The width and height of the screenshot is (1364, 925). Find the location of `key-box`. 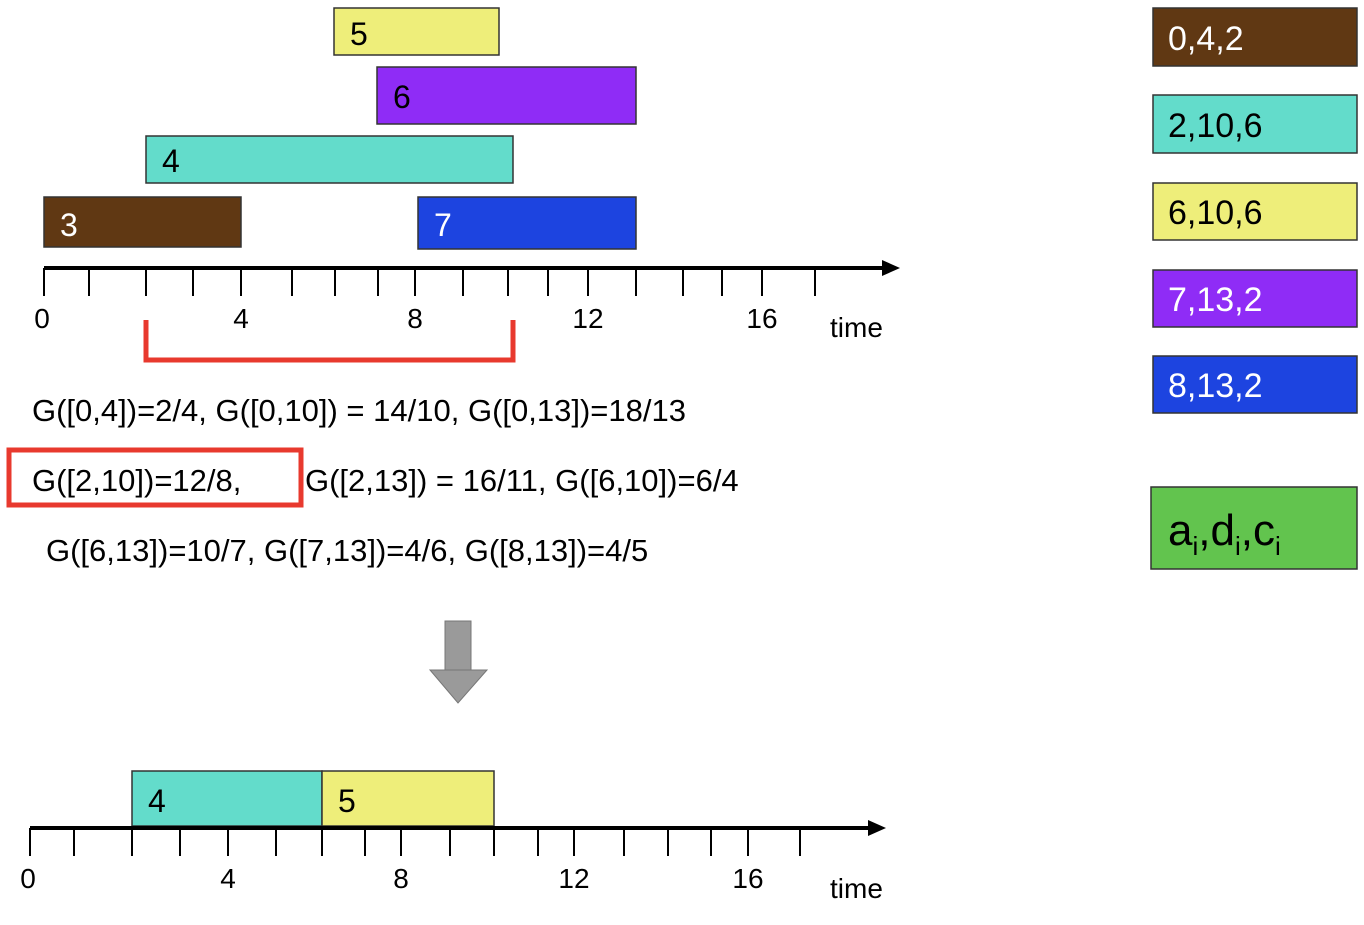

key-box is located at coordinates (1254, 528).